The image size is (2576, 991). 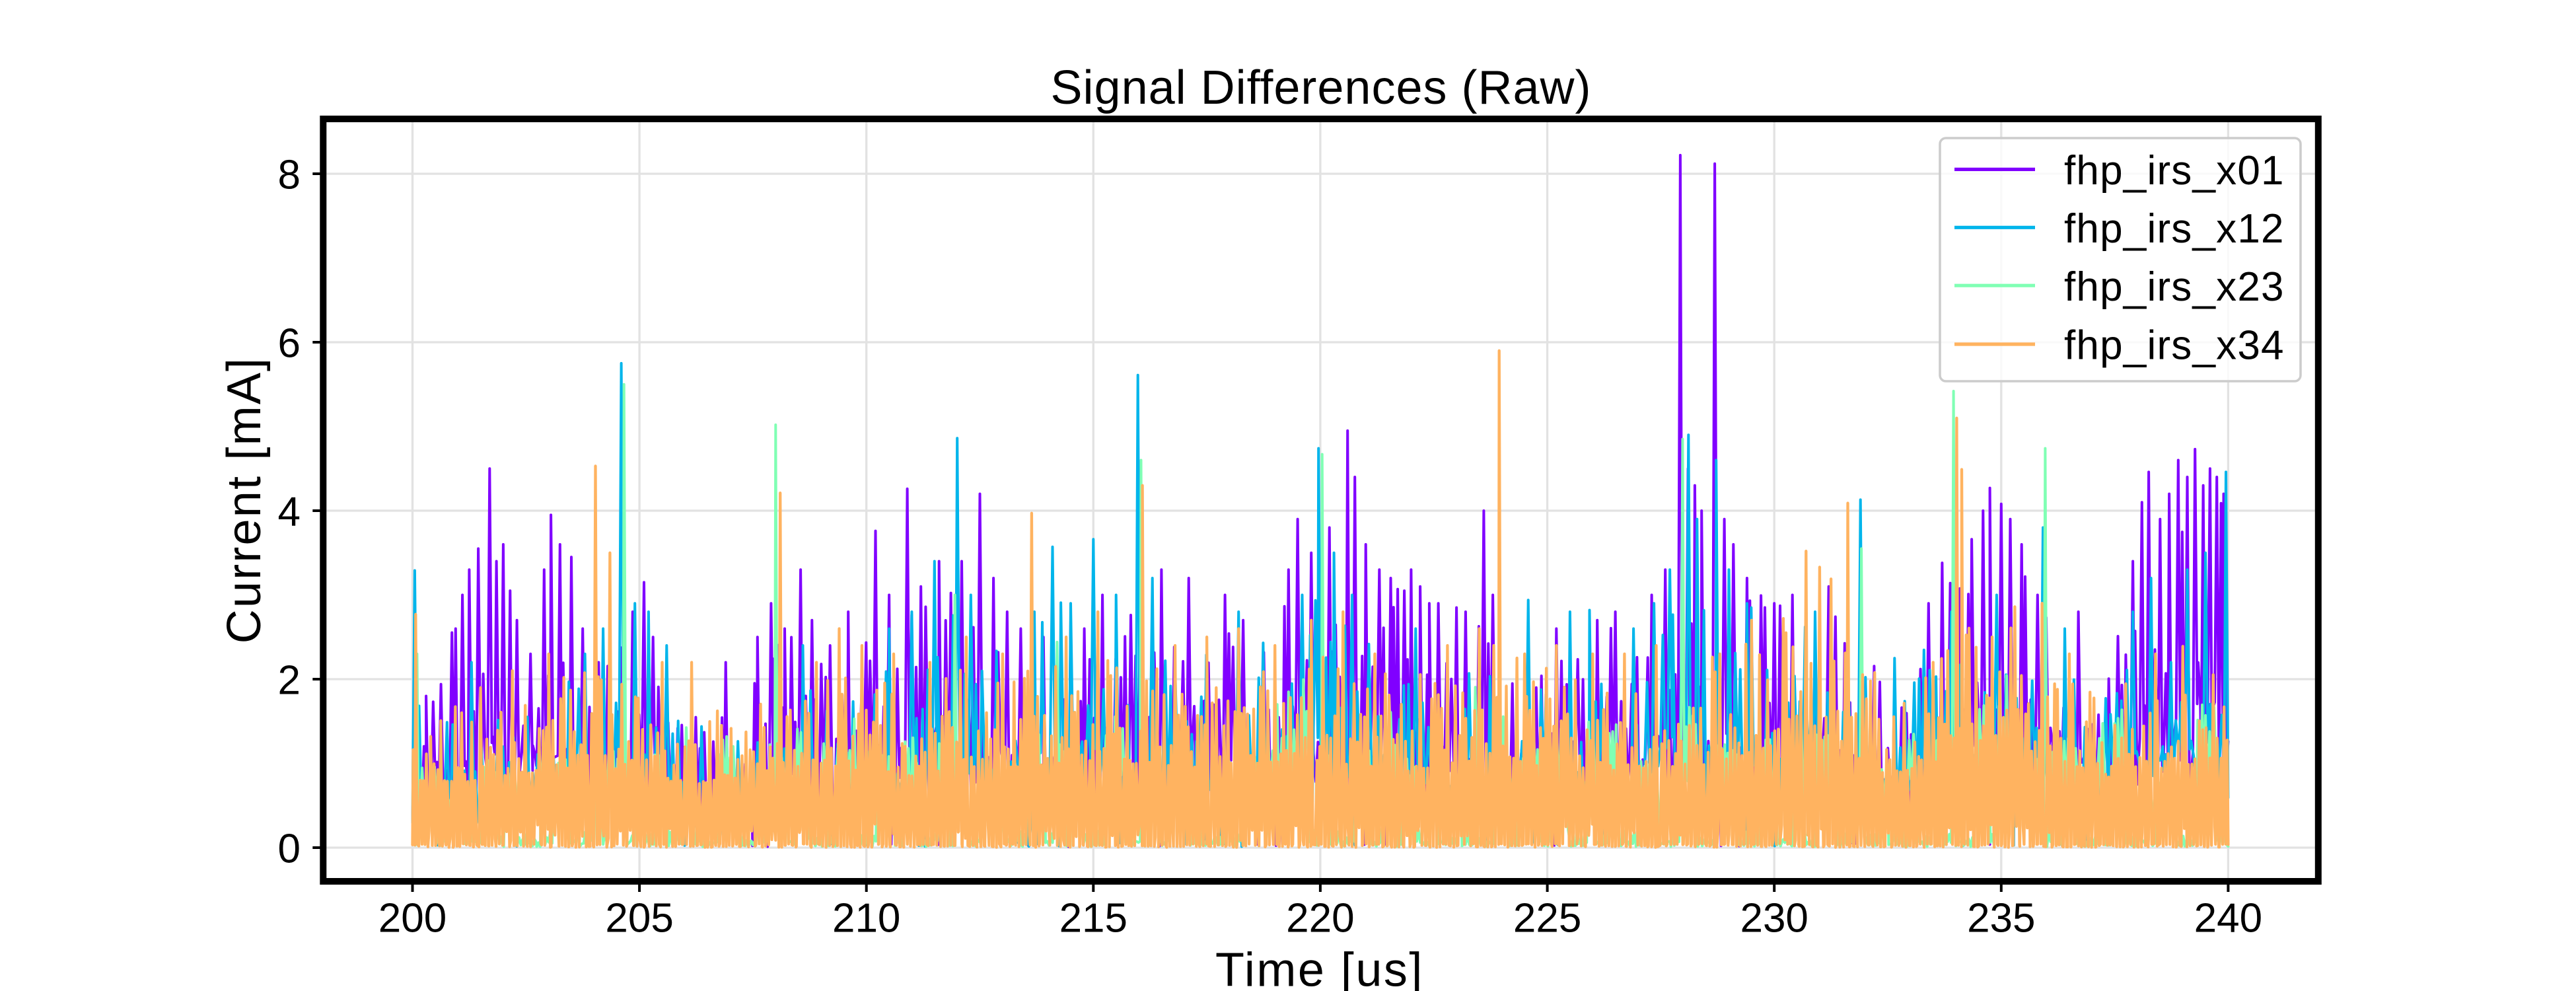 What do you see at coordinates (245, 500) in the screenshot?
I see `svg-text: Current [mA]` at bounding box center [245, 500].